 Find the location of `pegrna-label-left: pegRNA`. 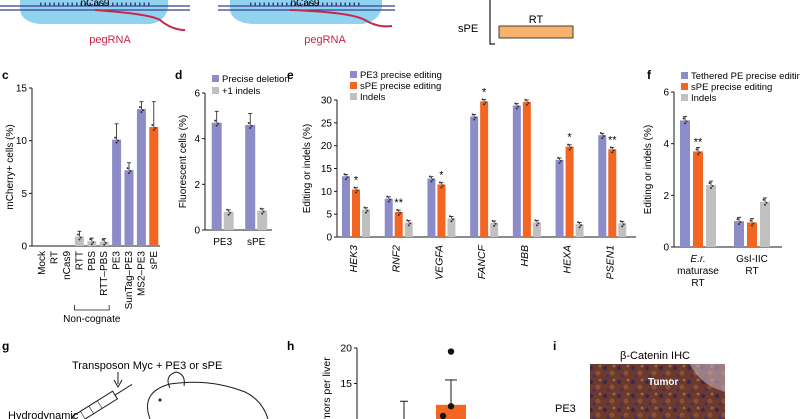

pegrna-label-left: pegRNA is located at coordinates (110, 40).